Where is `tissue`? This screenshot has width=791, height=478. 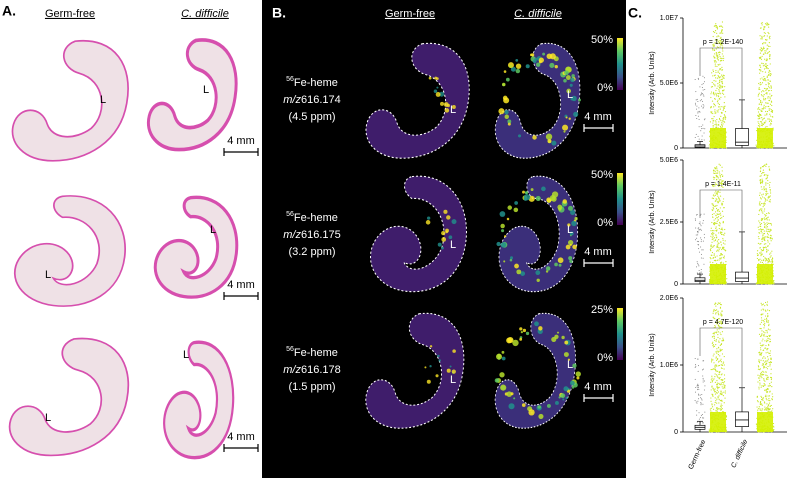
tissue is located at coordinates (192, 95).